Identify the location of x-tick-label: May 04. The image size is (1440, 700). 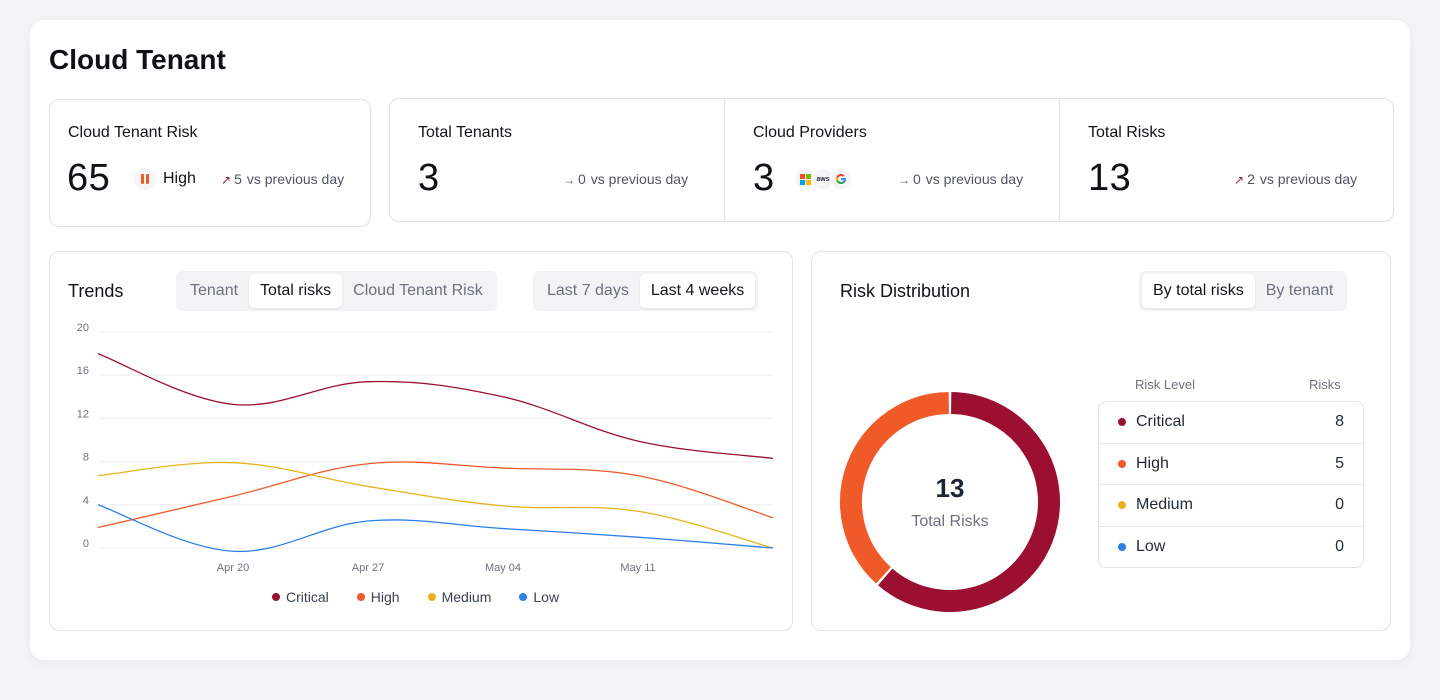
(503, 568).